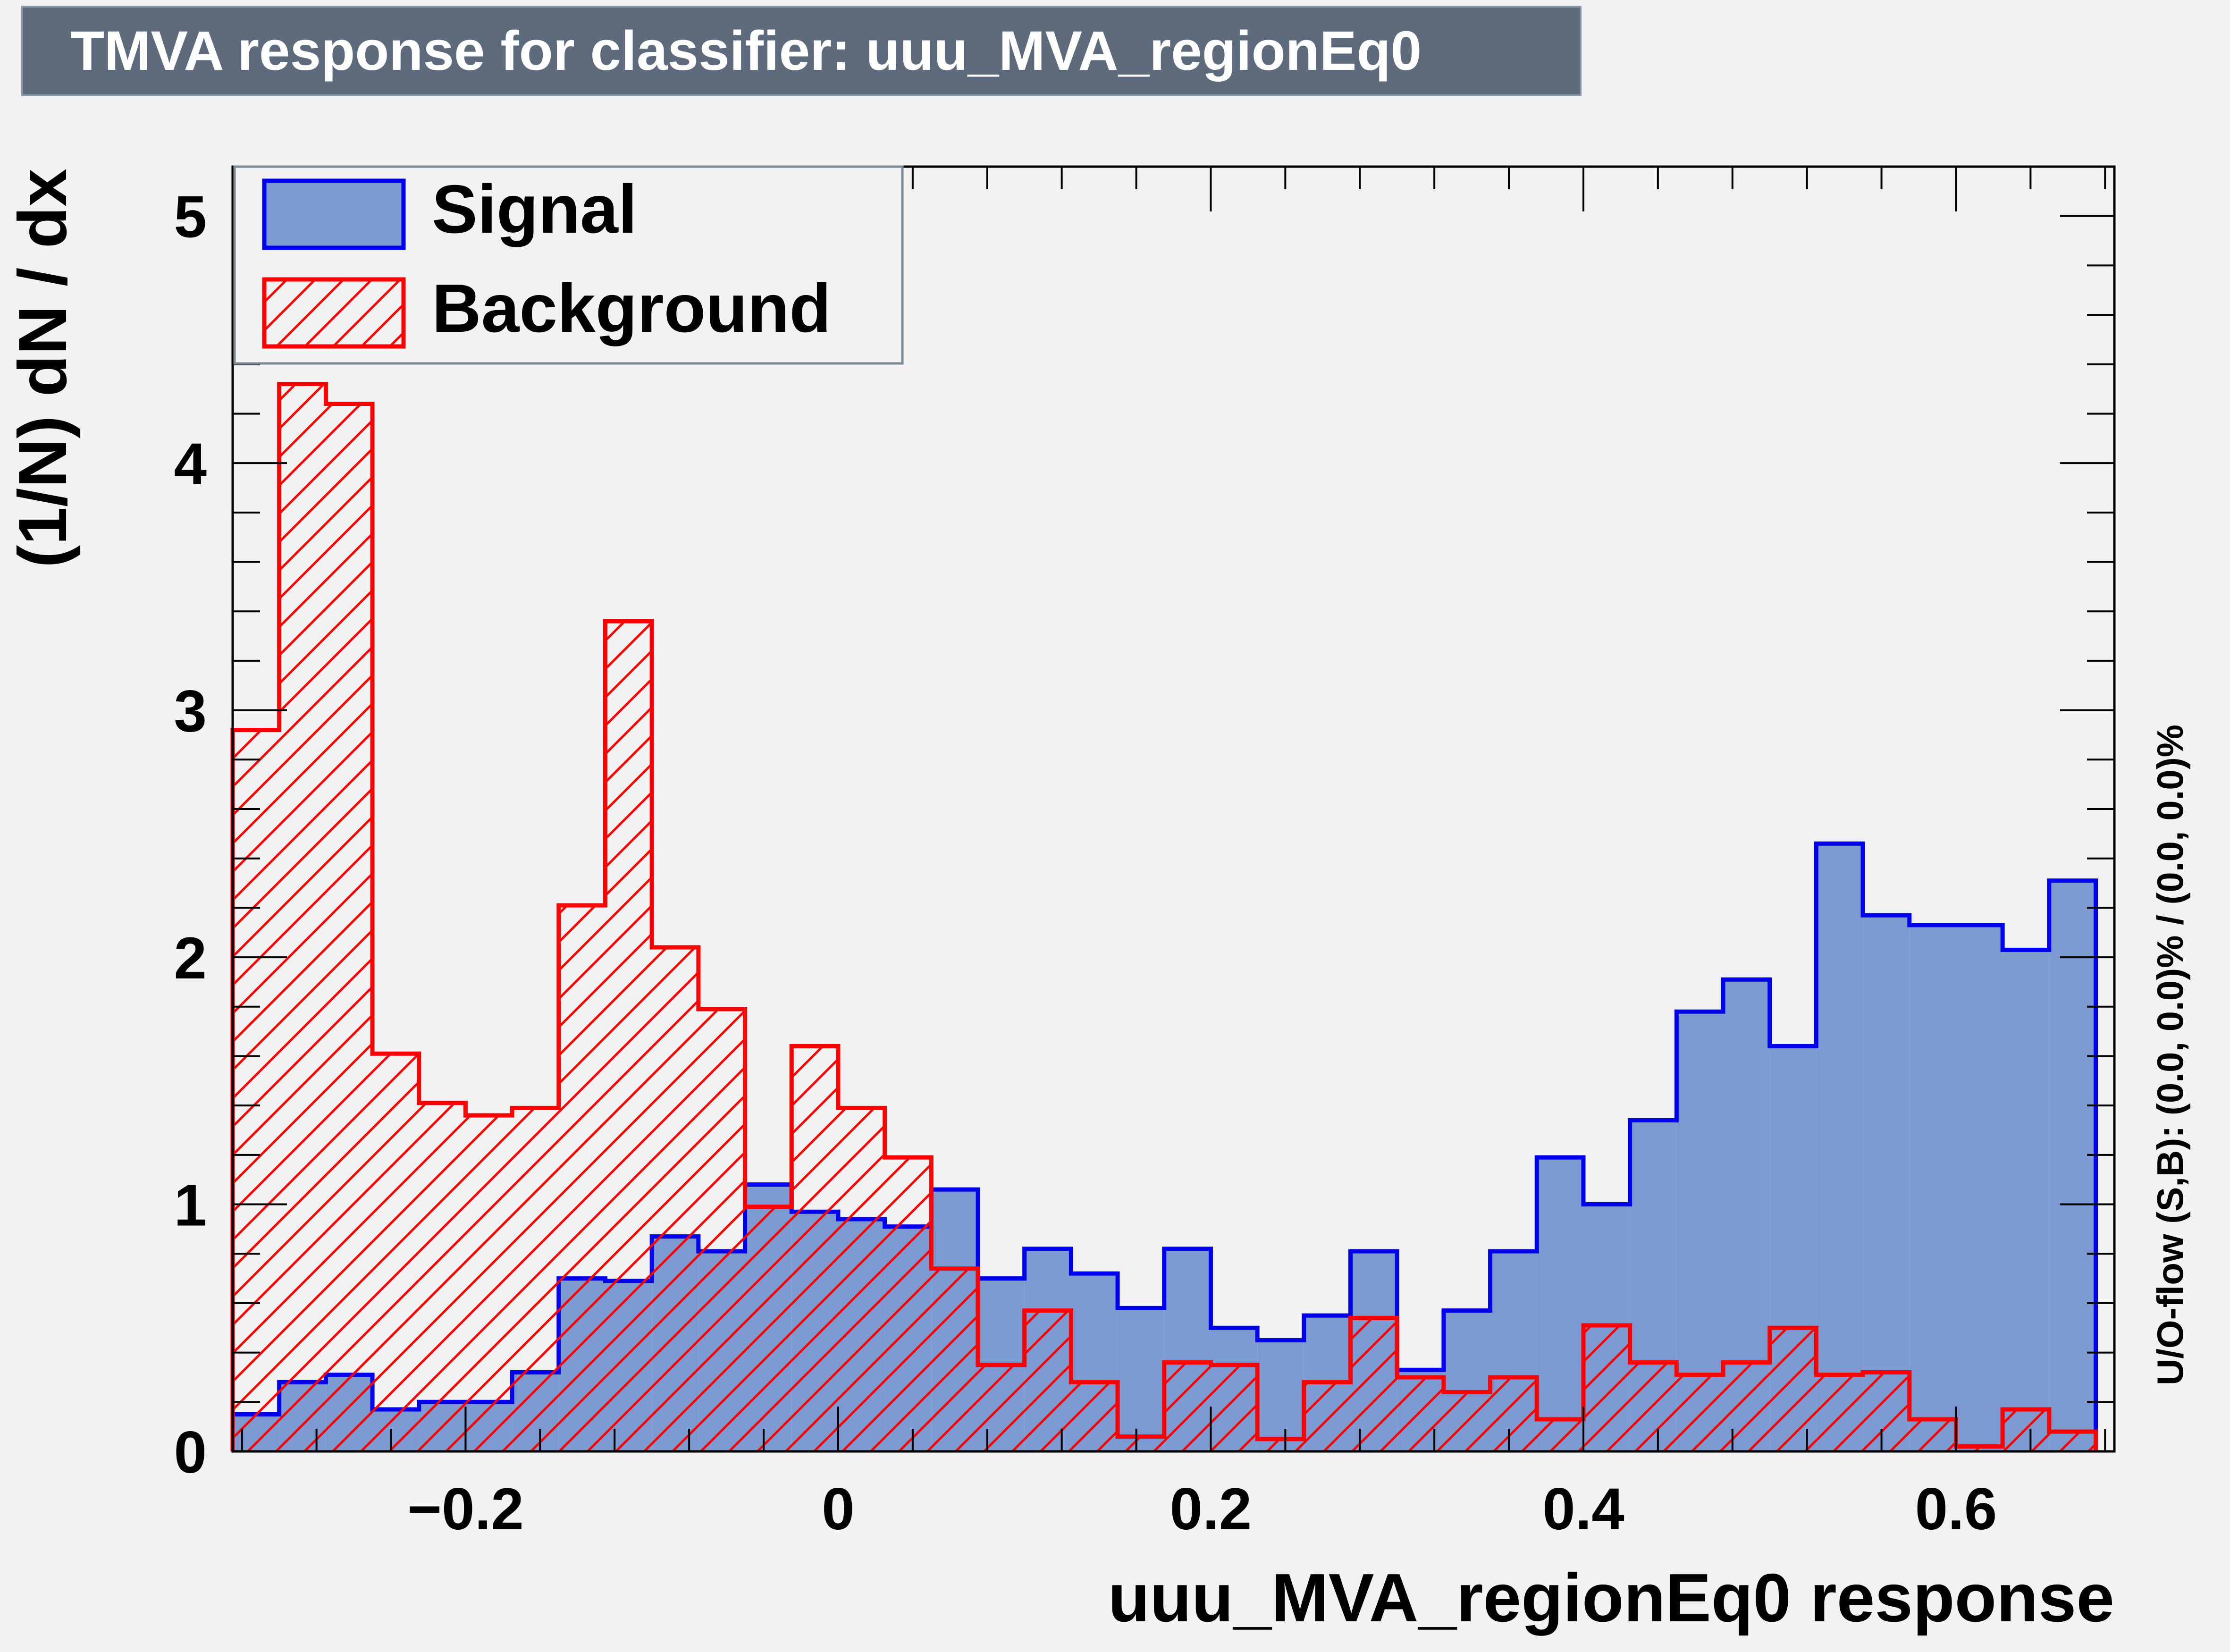 This screenshot has height=1652, width=2230. I want to click on y-tick-label: 3, so click(190, 711).